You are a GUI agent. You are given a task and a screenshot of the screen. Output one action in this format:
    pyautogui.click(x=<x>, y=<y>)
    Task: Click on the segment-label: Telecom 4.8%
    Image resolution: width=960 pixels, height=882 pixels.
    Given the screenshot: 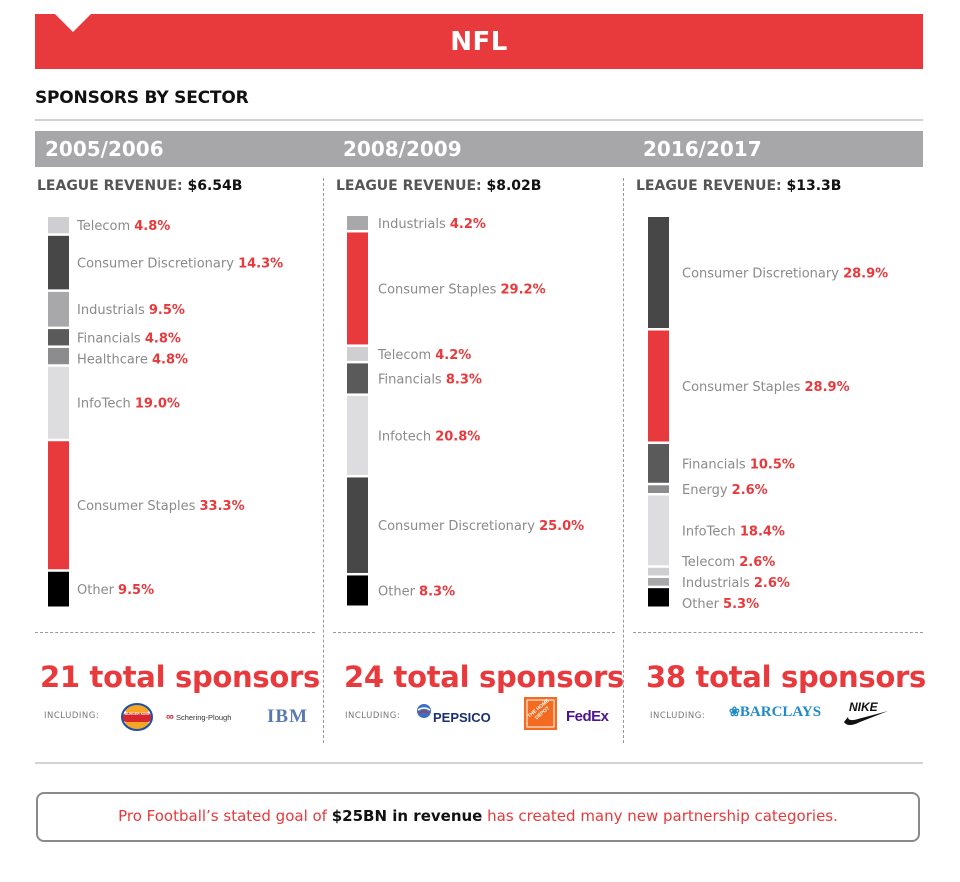 What is the action you would take?
    pyautogui.click(x=123, y=226)
    